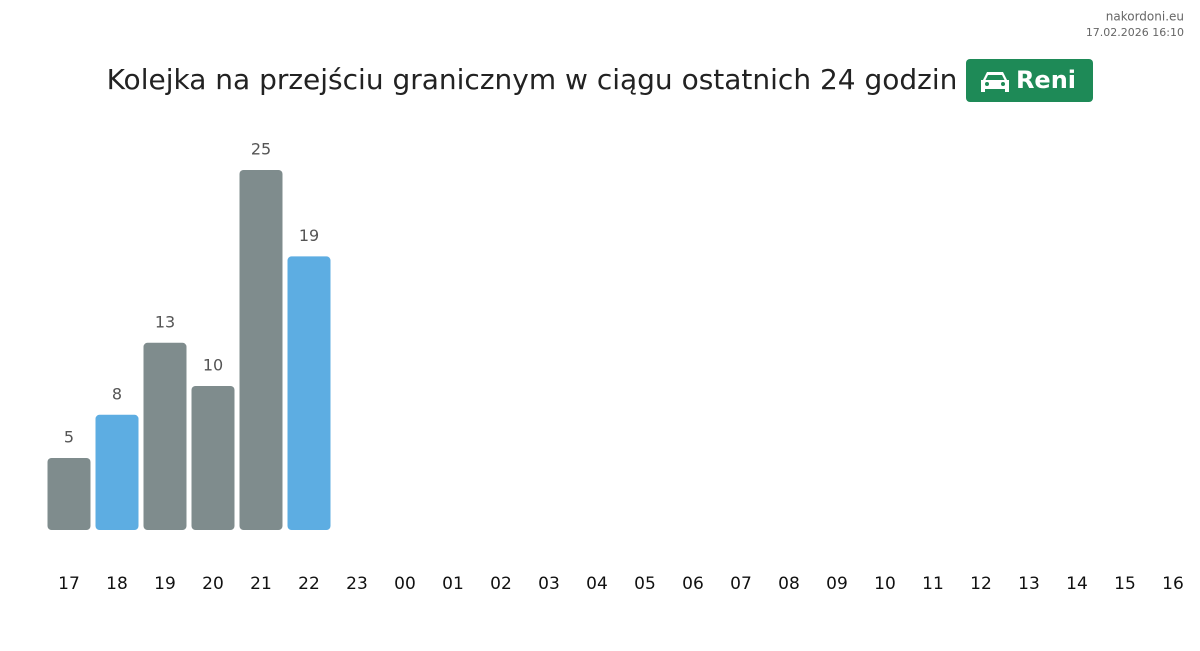 The width and height of the screenshot is (1200, 651). What do you see at coordinates (933, 584) in the screenshot?
I see `x-tick-label: 11` at bounding box center [933, 584].